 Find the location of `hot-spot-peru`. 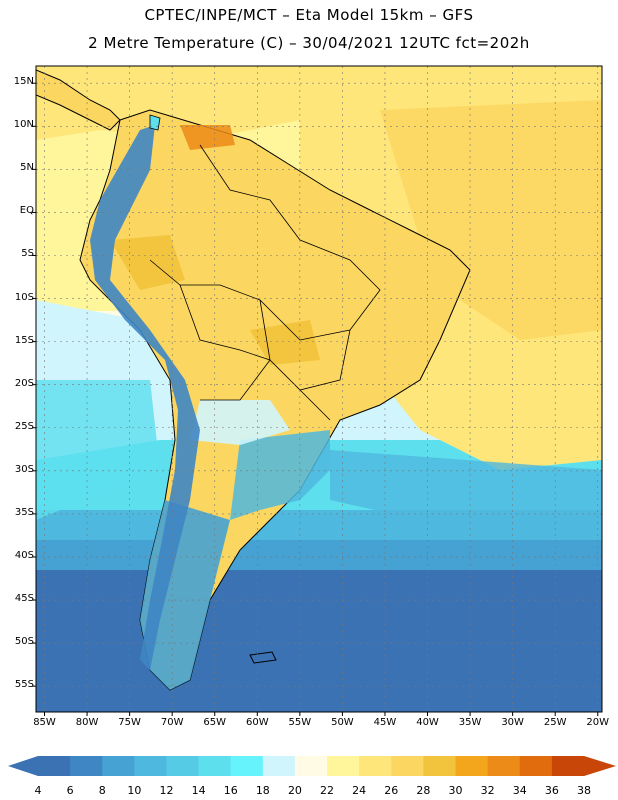

hot-spot-peru is located at coordinates (147, 262).